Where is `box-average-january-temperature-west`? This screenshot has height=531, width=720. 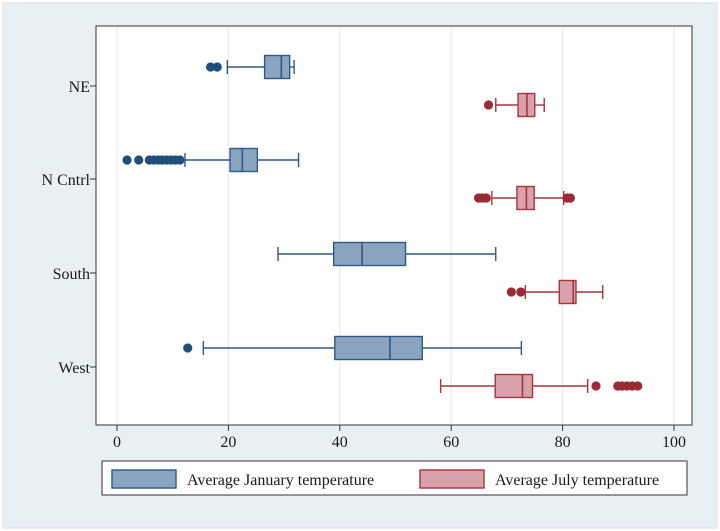
box-average-january-temperature-west is located at coordinates (353, 348).